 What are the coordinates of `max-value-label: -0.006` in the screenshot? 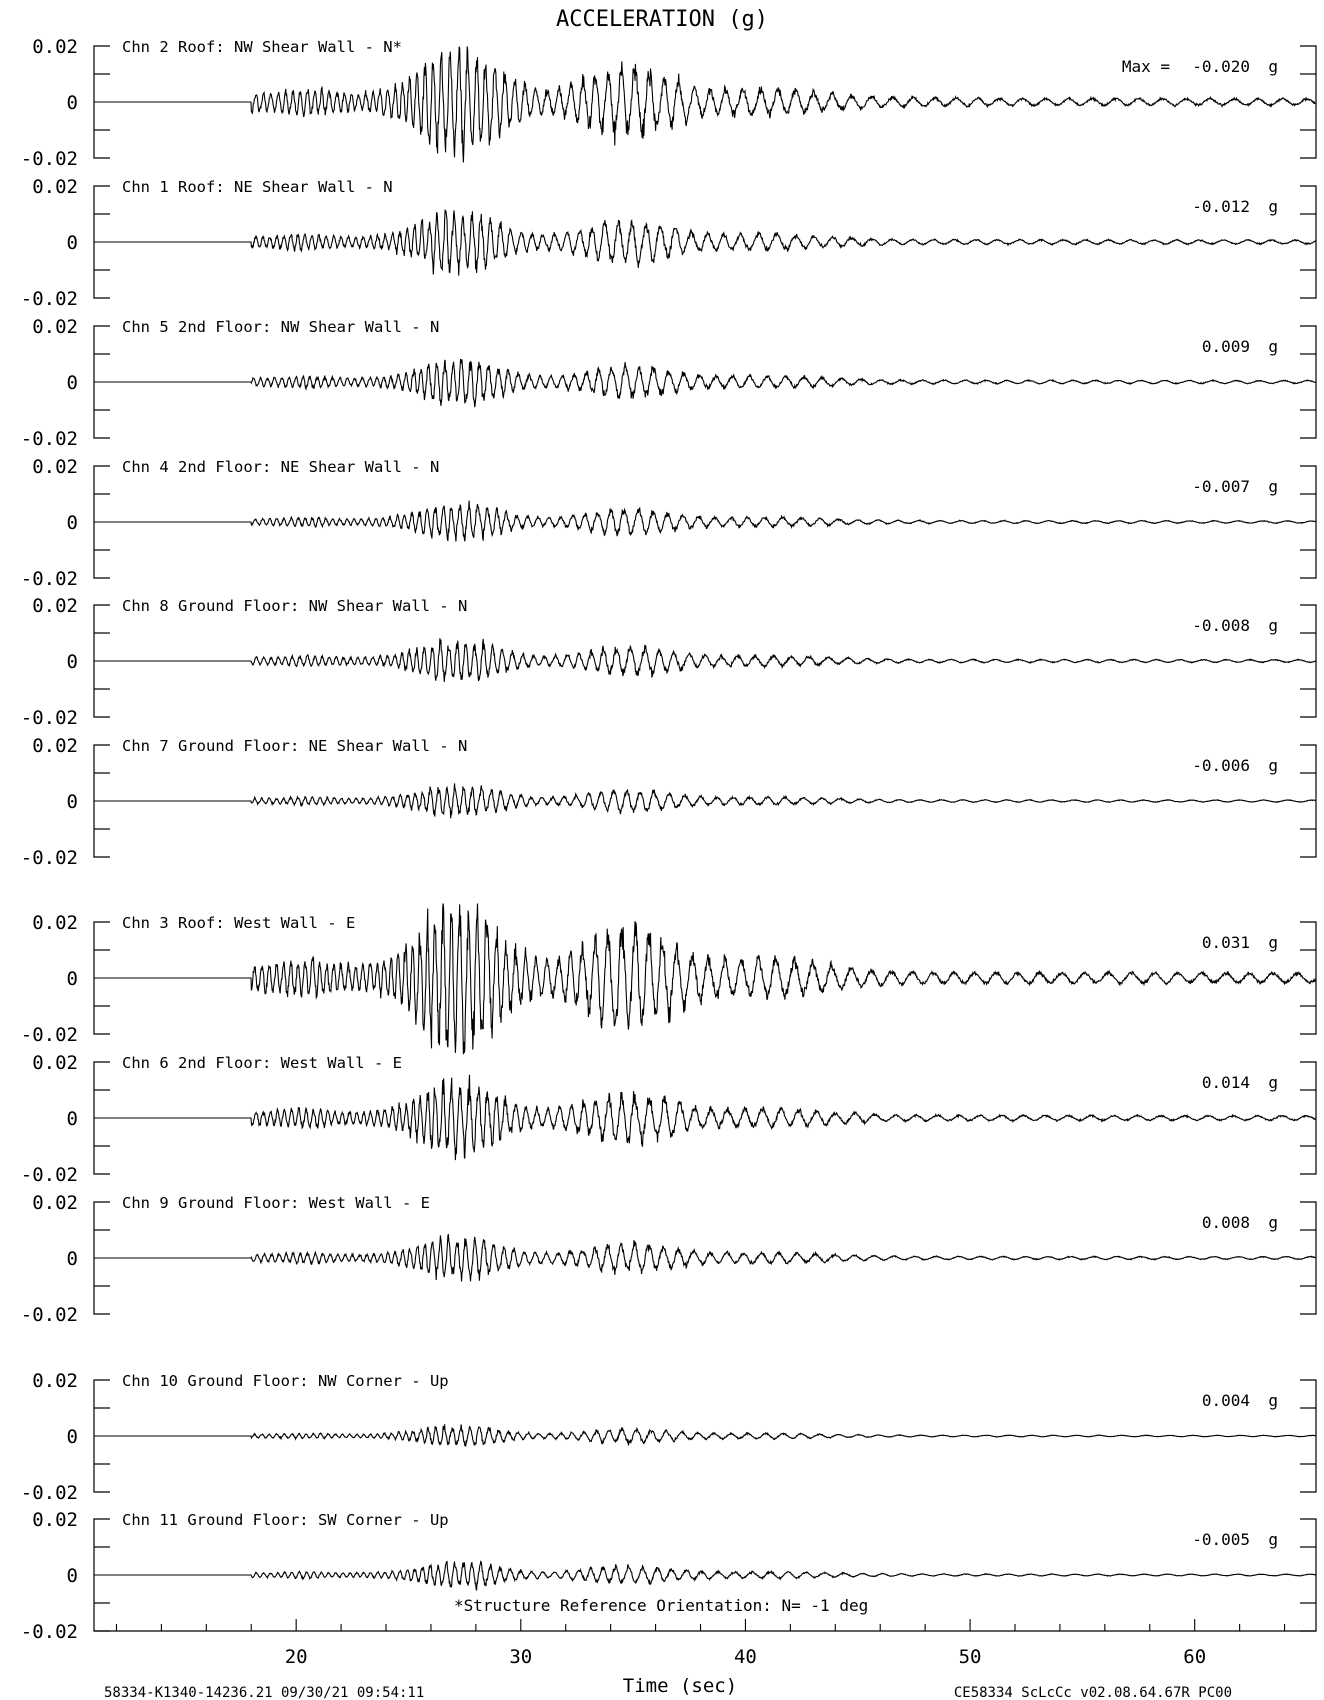 It's located at (1221, 765).